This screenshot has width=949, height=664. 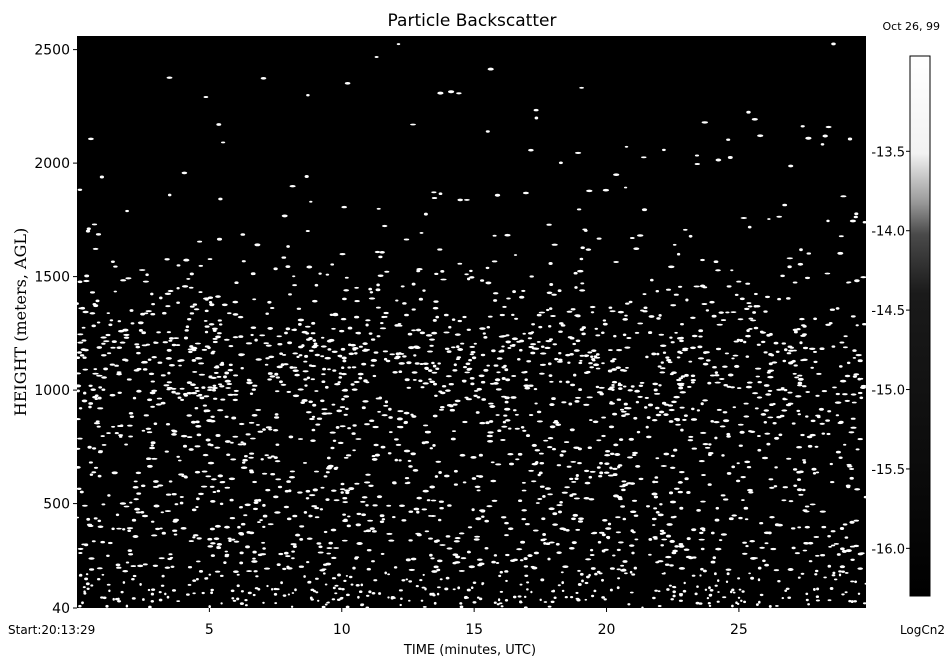 I want to click on x-axis-ticks: 5 10 15 20 25, so click(x=476, y=623).